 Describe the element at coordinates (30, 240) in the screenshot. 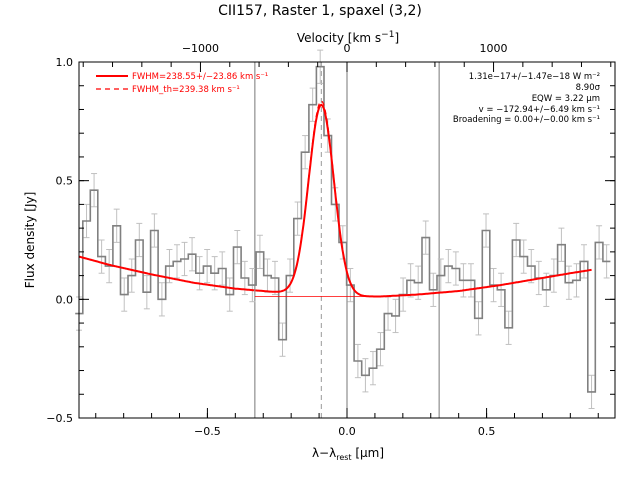

I see `y-axis-label: Flux density [Jy]` at that location.